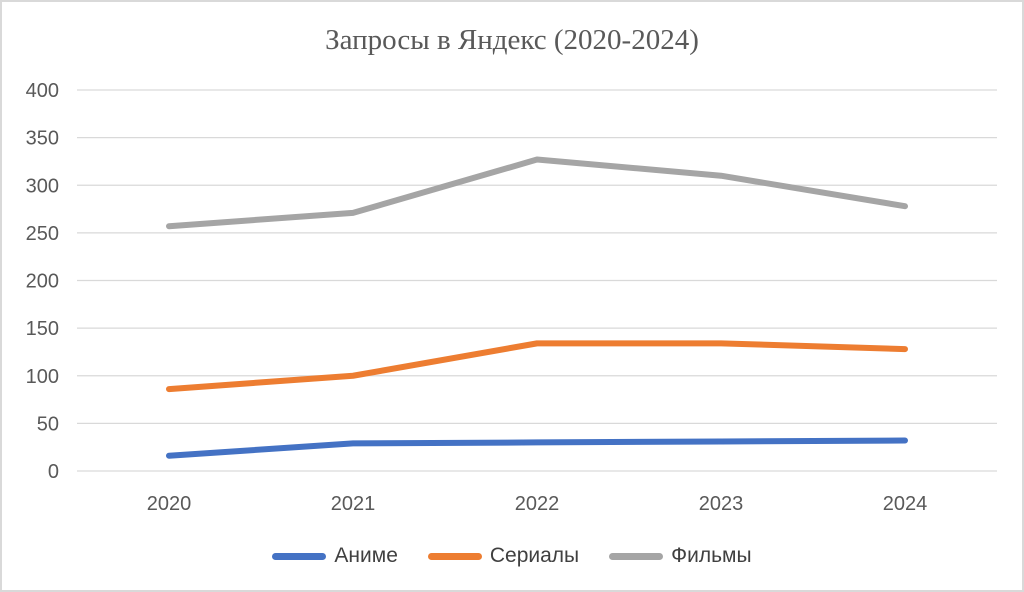  I want to click on y-axis-tick-label: 300, so click(42, 186).